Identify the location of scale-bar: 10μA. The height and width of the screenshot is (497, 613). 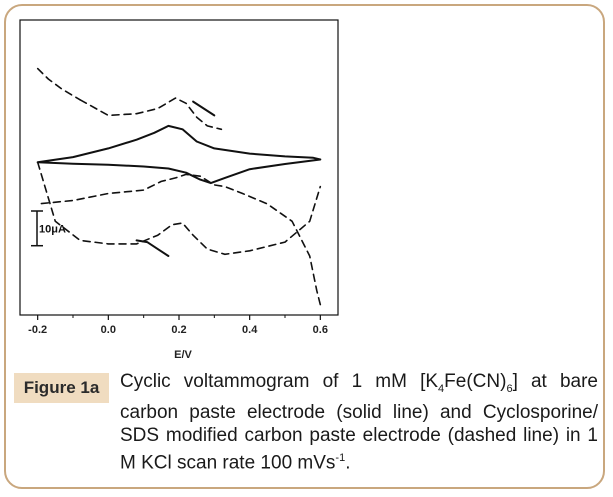
(48, 228).